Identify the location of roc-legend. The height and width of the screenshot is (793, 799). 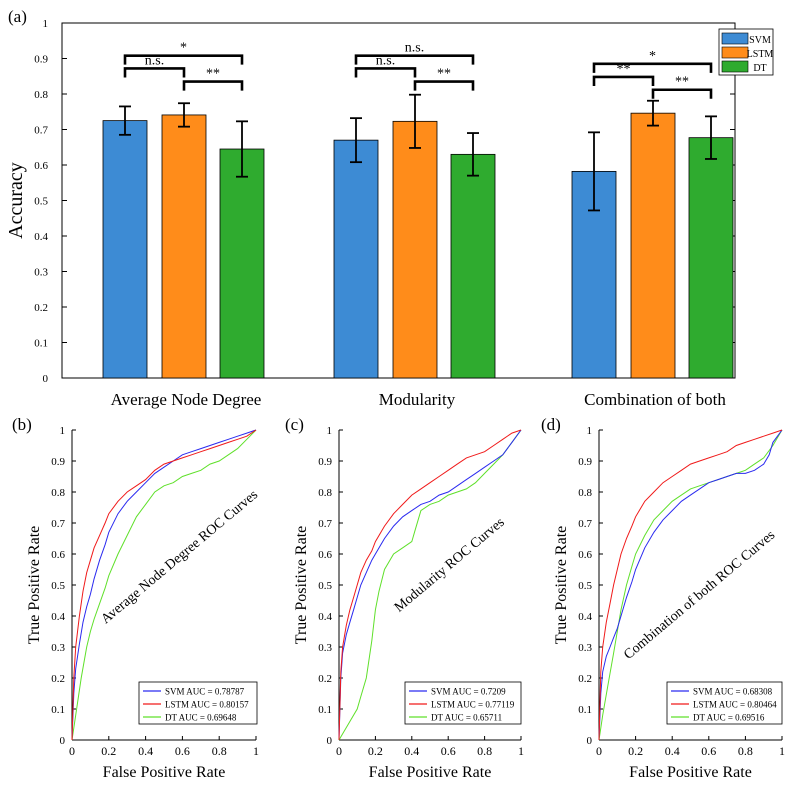
(463, 703).